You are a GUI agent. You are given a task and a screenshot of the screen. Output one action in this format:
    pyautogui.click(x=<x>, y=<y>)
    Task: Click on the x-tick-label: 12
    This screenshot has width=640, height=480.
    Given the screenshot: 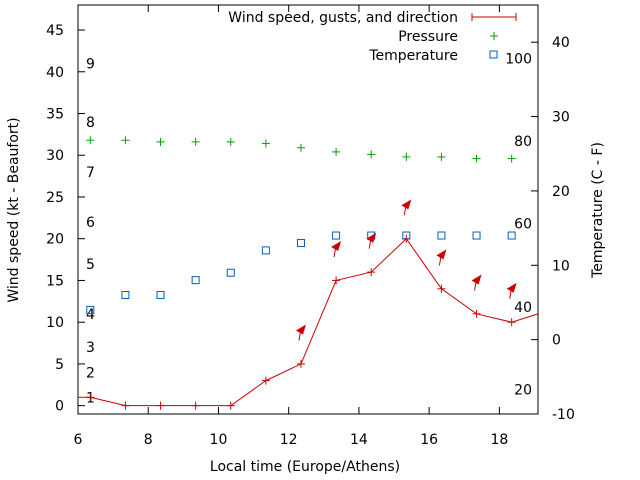 What is the action you would take?
    pyautogui.click(x=289, y=440)
    